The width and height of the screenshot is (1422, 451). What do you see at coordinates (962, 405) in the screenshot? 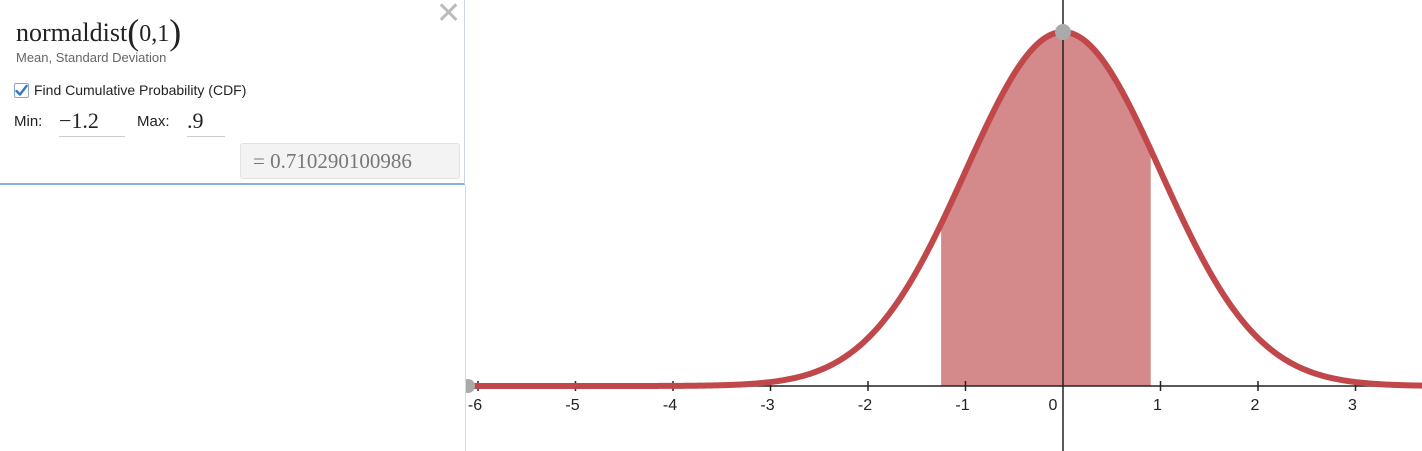
I see `x-tick-label: -1` at bounding box center [962, 405].